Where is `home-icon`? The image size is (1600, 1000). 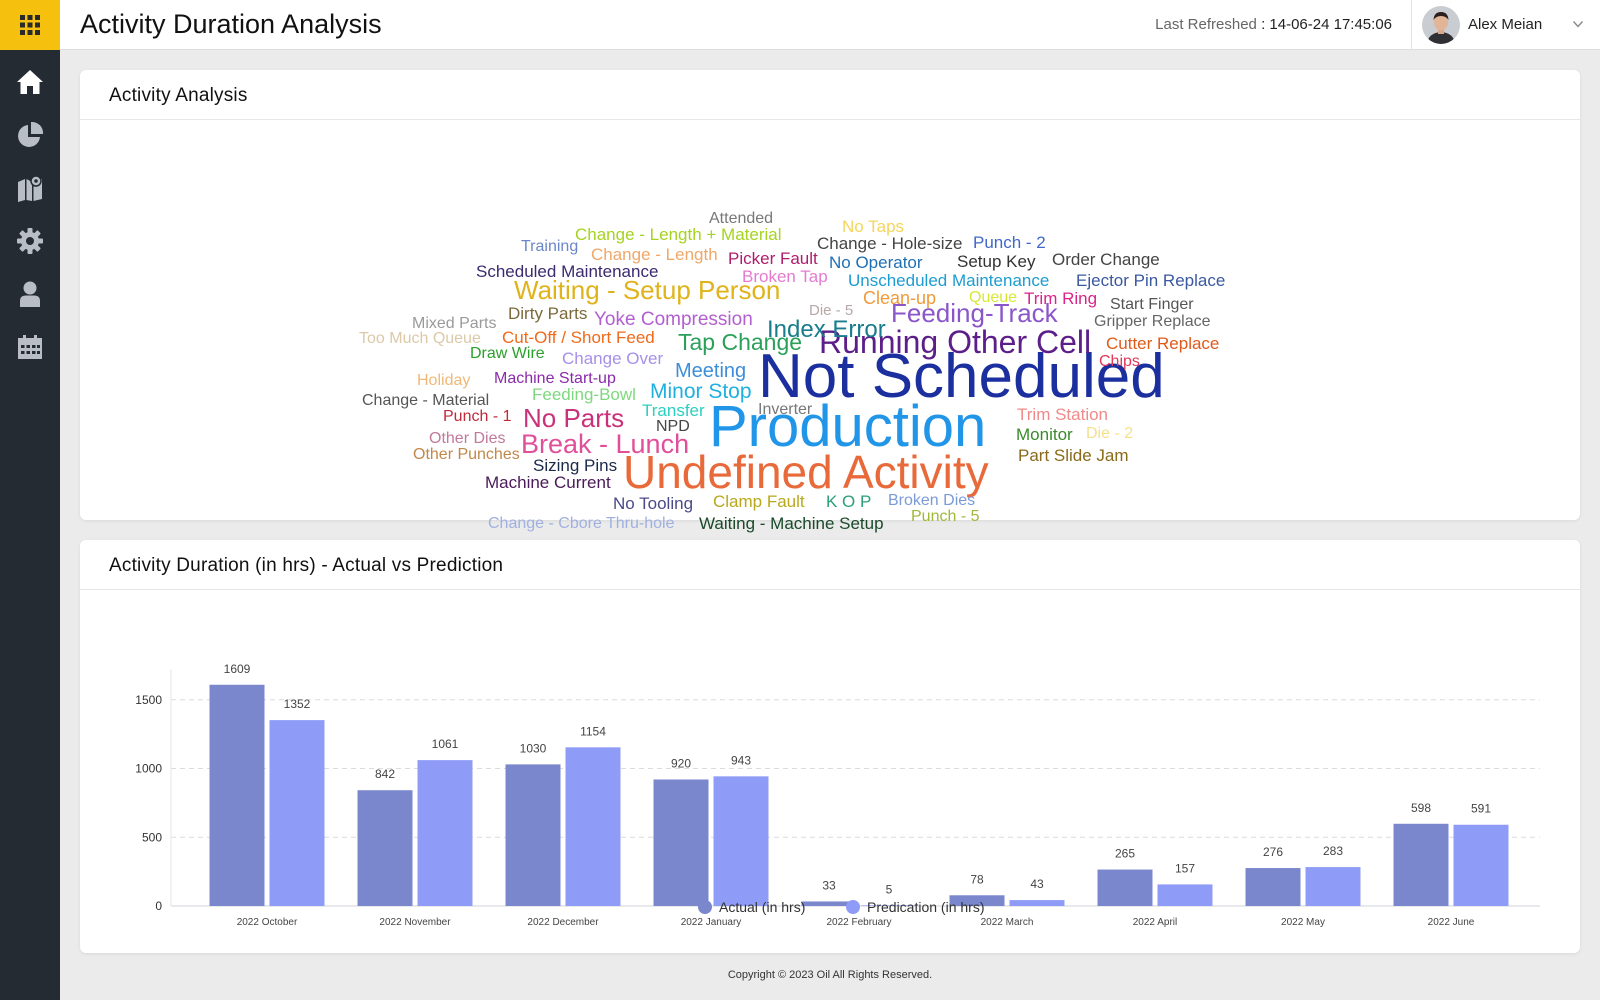 home-icon is located at coordinates (30, 82).